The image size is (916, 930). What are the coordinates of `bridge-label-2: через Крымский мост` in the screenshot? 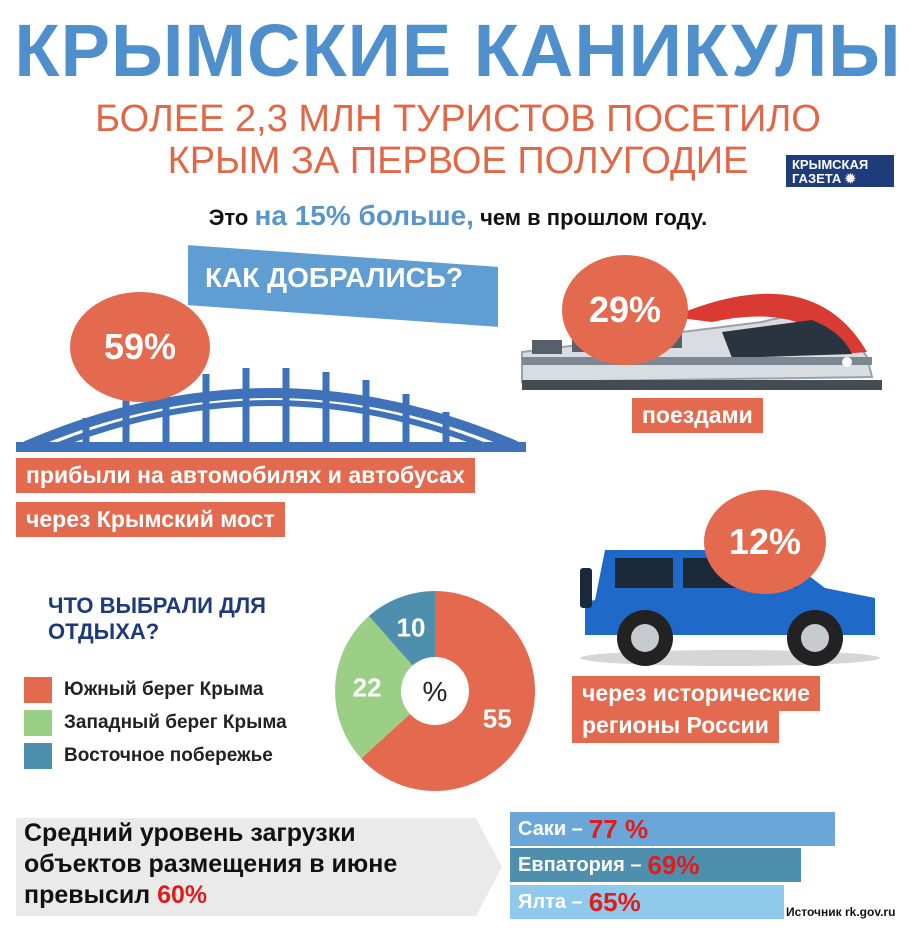 It's located at (150, 519).